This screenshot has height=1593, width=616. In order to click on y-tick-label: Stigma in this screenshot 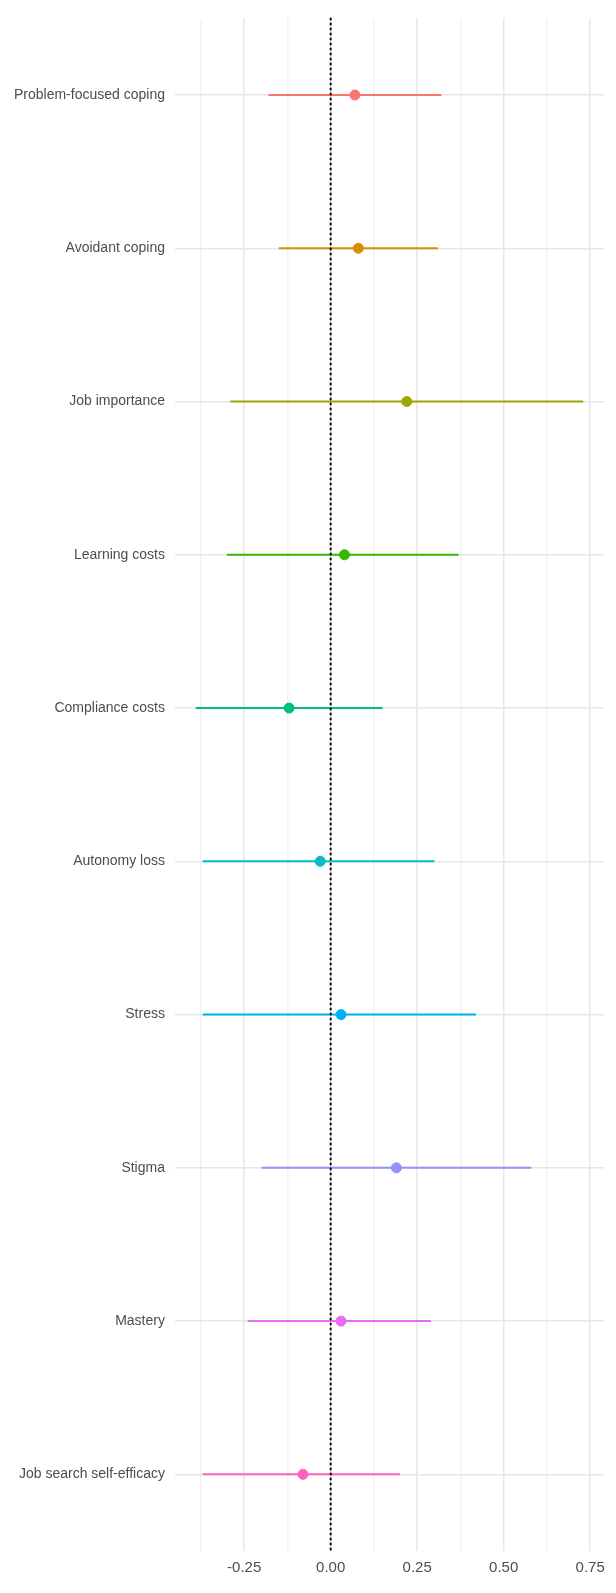, I will do `click(143, 1166)`.